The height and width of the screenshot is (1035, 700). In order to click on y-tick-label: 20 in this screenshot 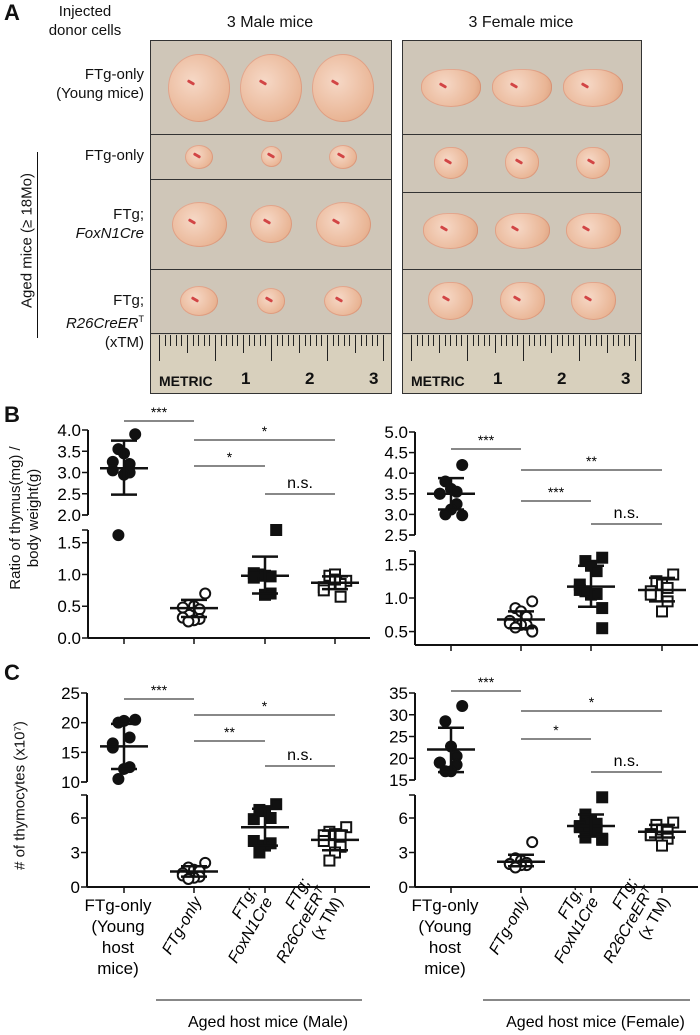, I will do `click(398, 758)`.